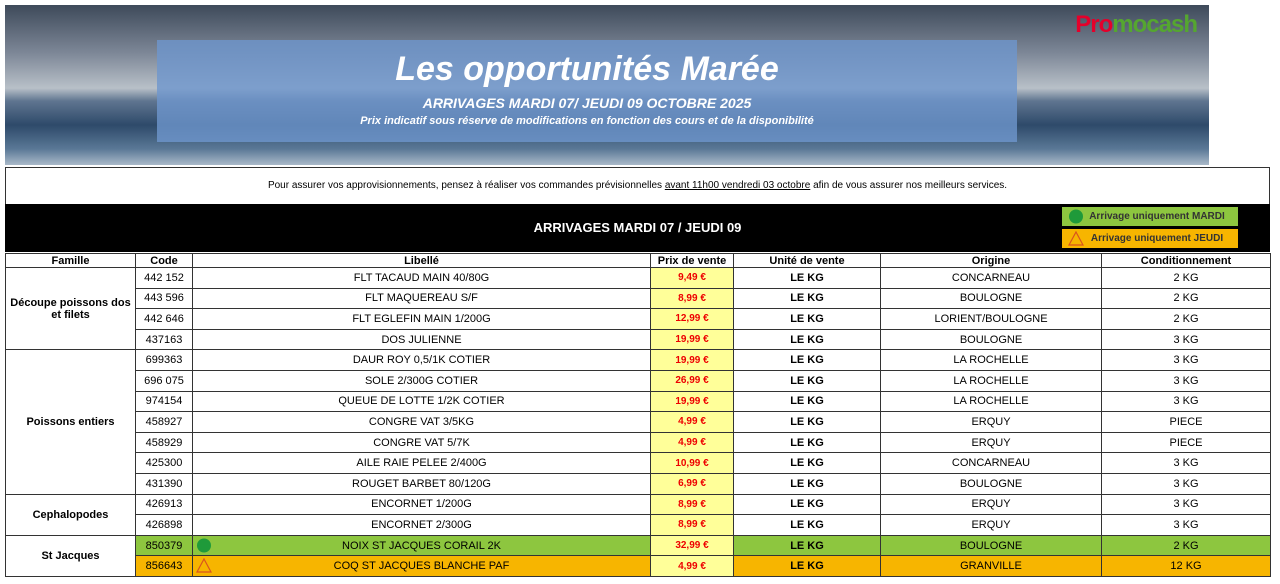 The image size is (1280, 584). What do you see at coordinates (164, 566) in the screenshot?
I see `code: 856643` at bounding box center [164, 566].